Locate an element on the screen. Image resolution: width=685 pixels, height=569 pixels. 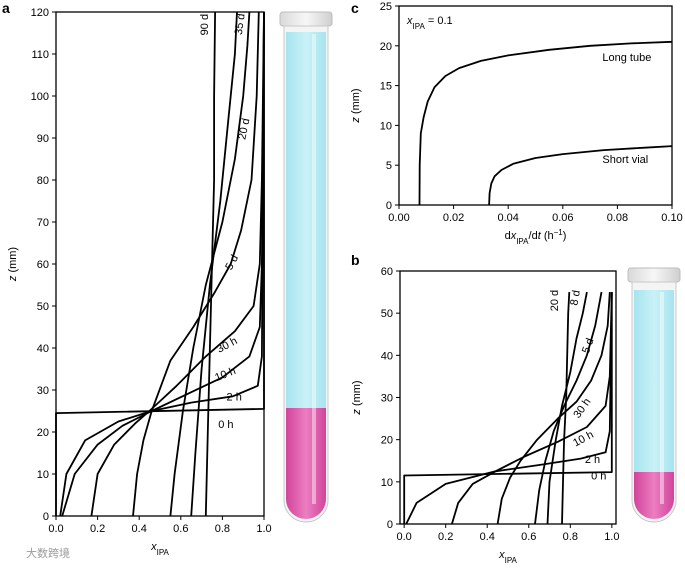
y-tick-label: 110 is located at coordinates (40, 55).